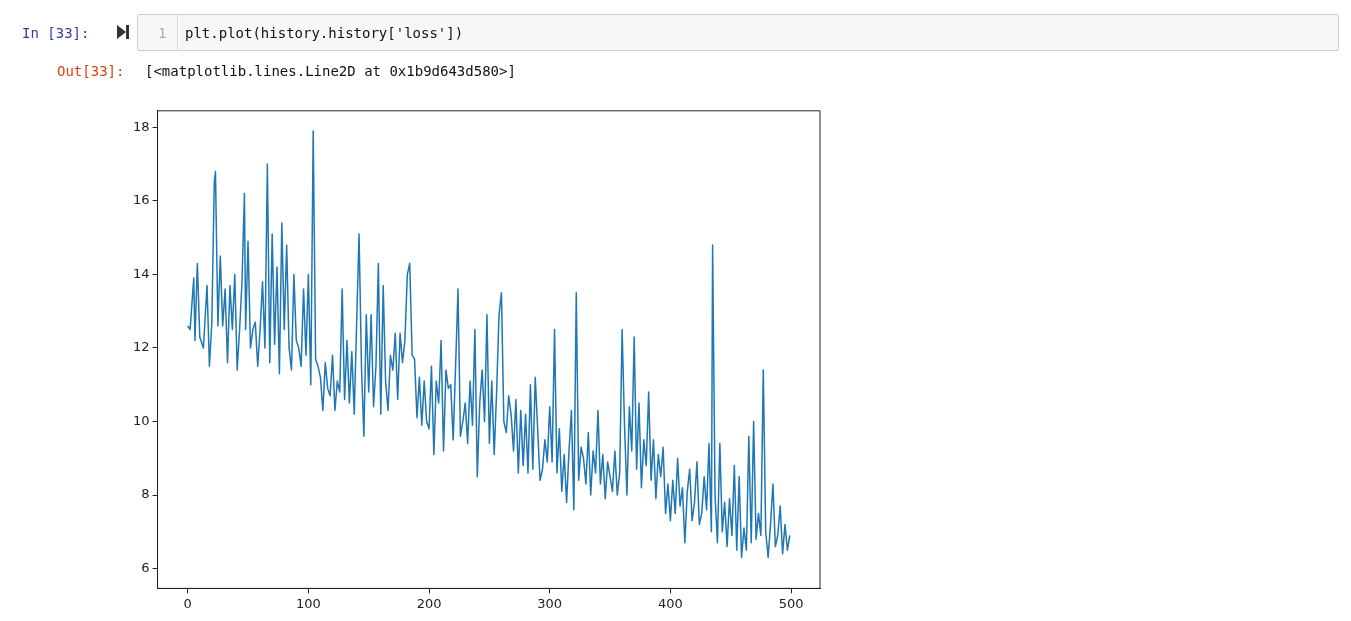 The width and height of the screenshot is (1351, 621). I want to click on x-tick-label: 400, so click(670, 603).